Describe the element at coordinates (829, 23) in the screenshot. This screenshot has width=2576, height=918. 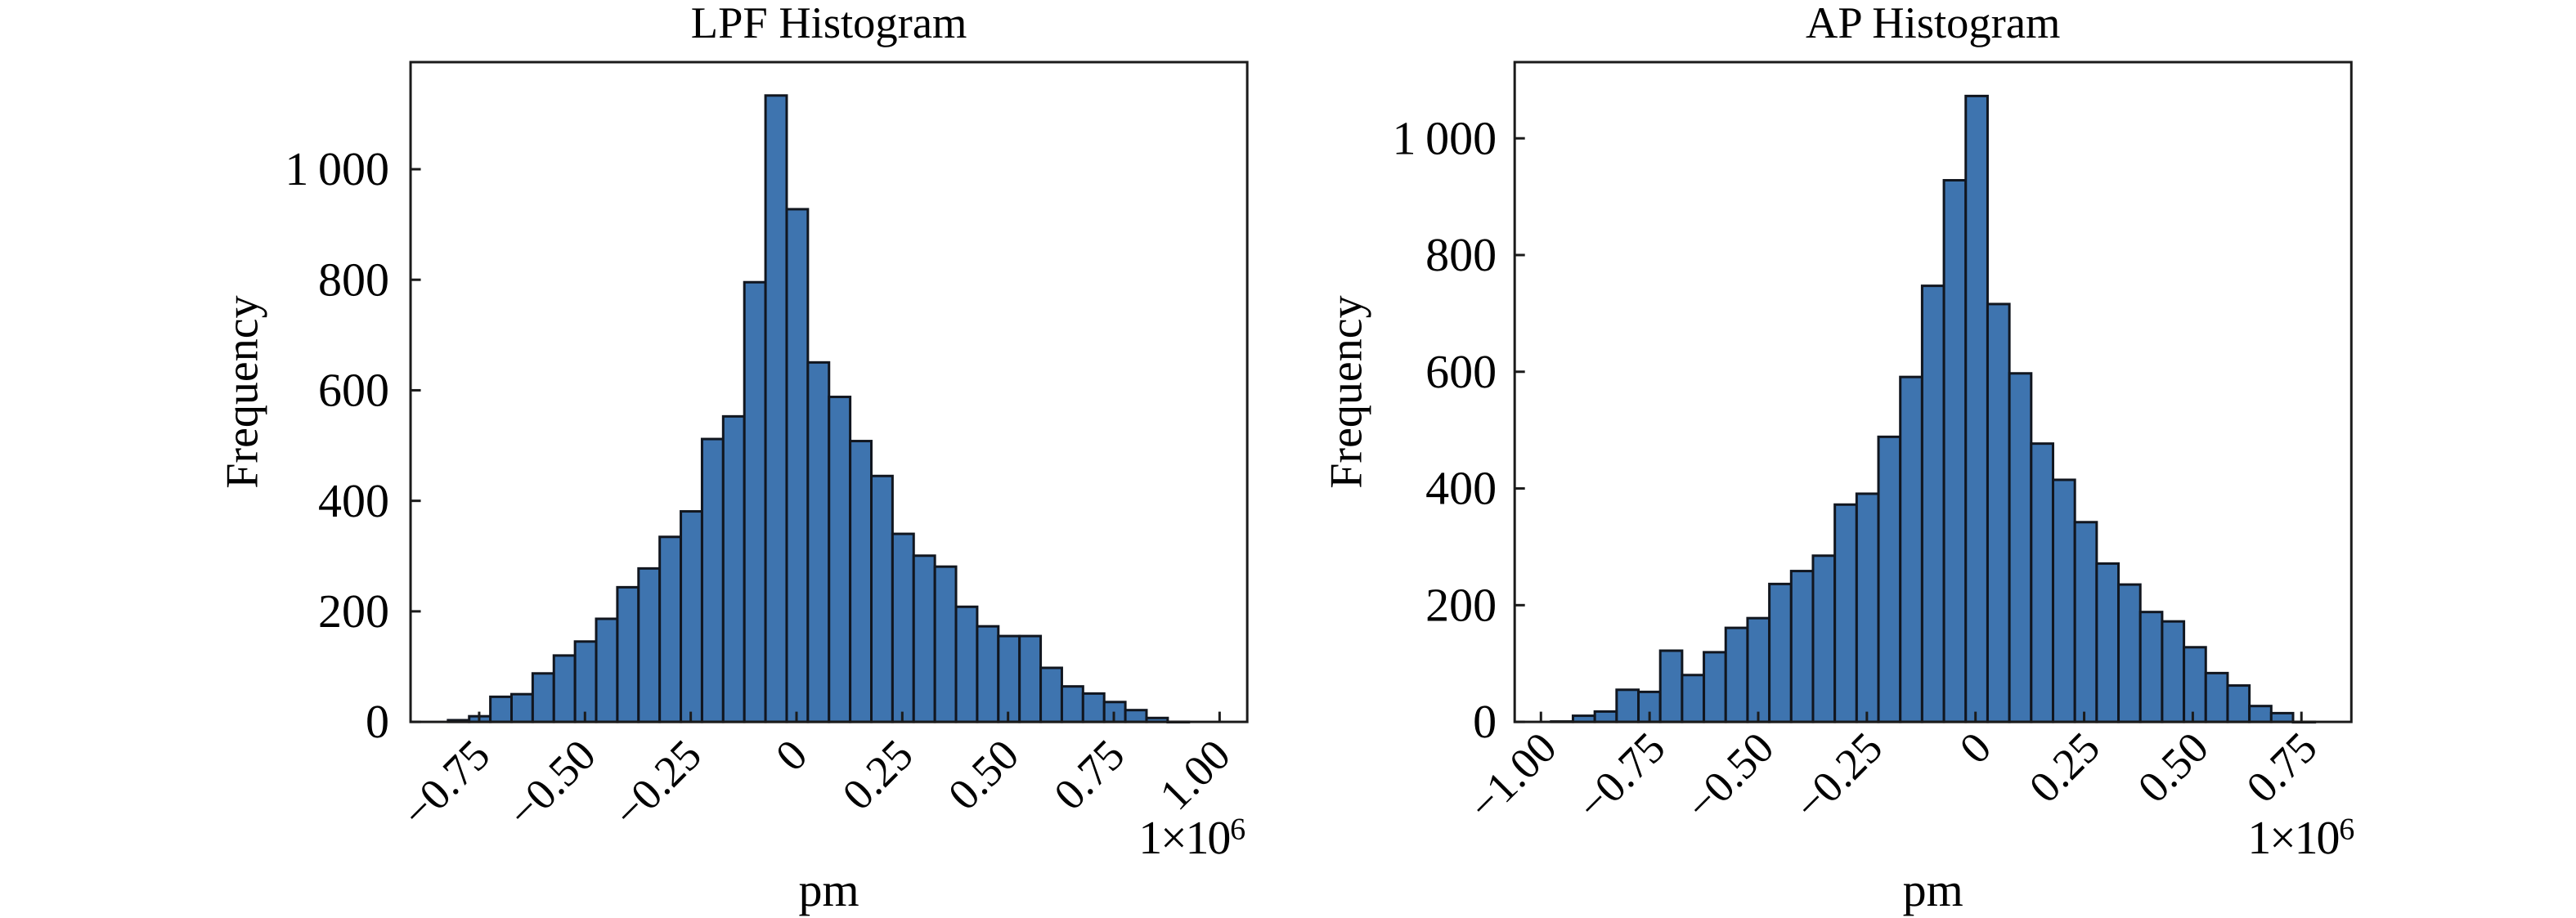
I see `svg-text: LPF Histogram` at that location.